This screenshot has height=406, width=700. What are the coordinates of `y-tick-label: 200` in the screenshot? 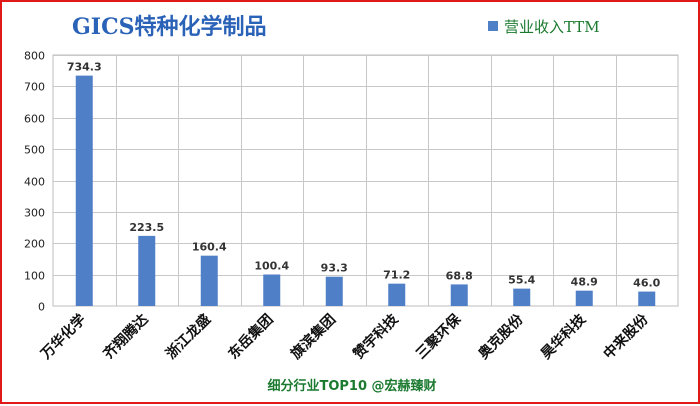 It's located at (34, 244).